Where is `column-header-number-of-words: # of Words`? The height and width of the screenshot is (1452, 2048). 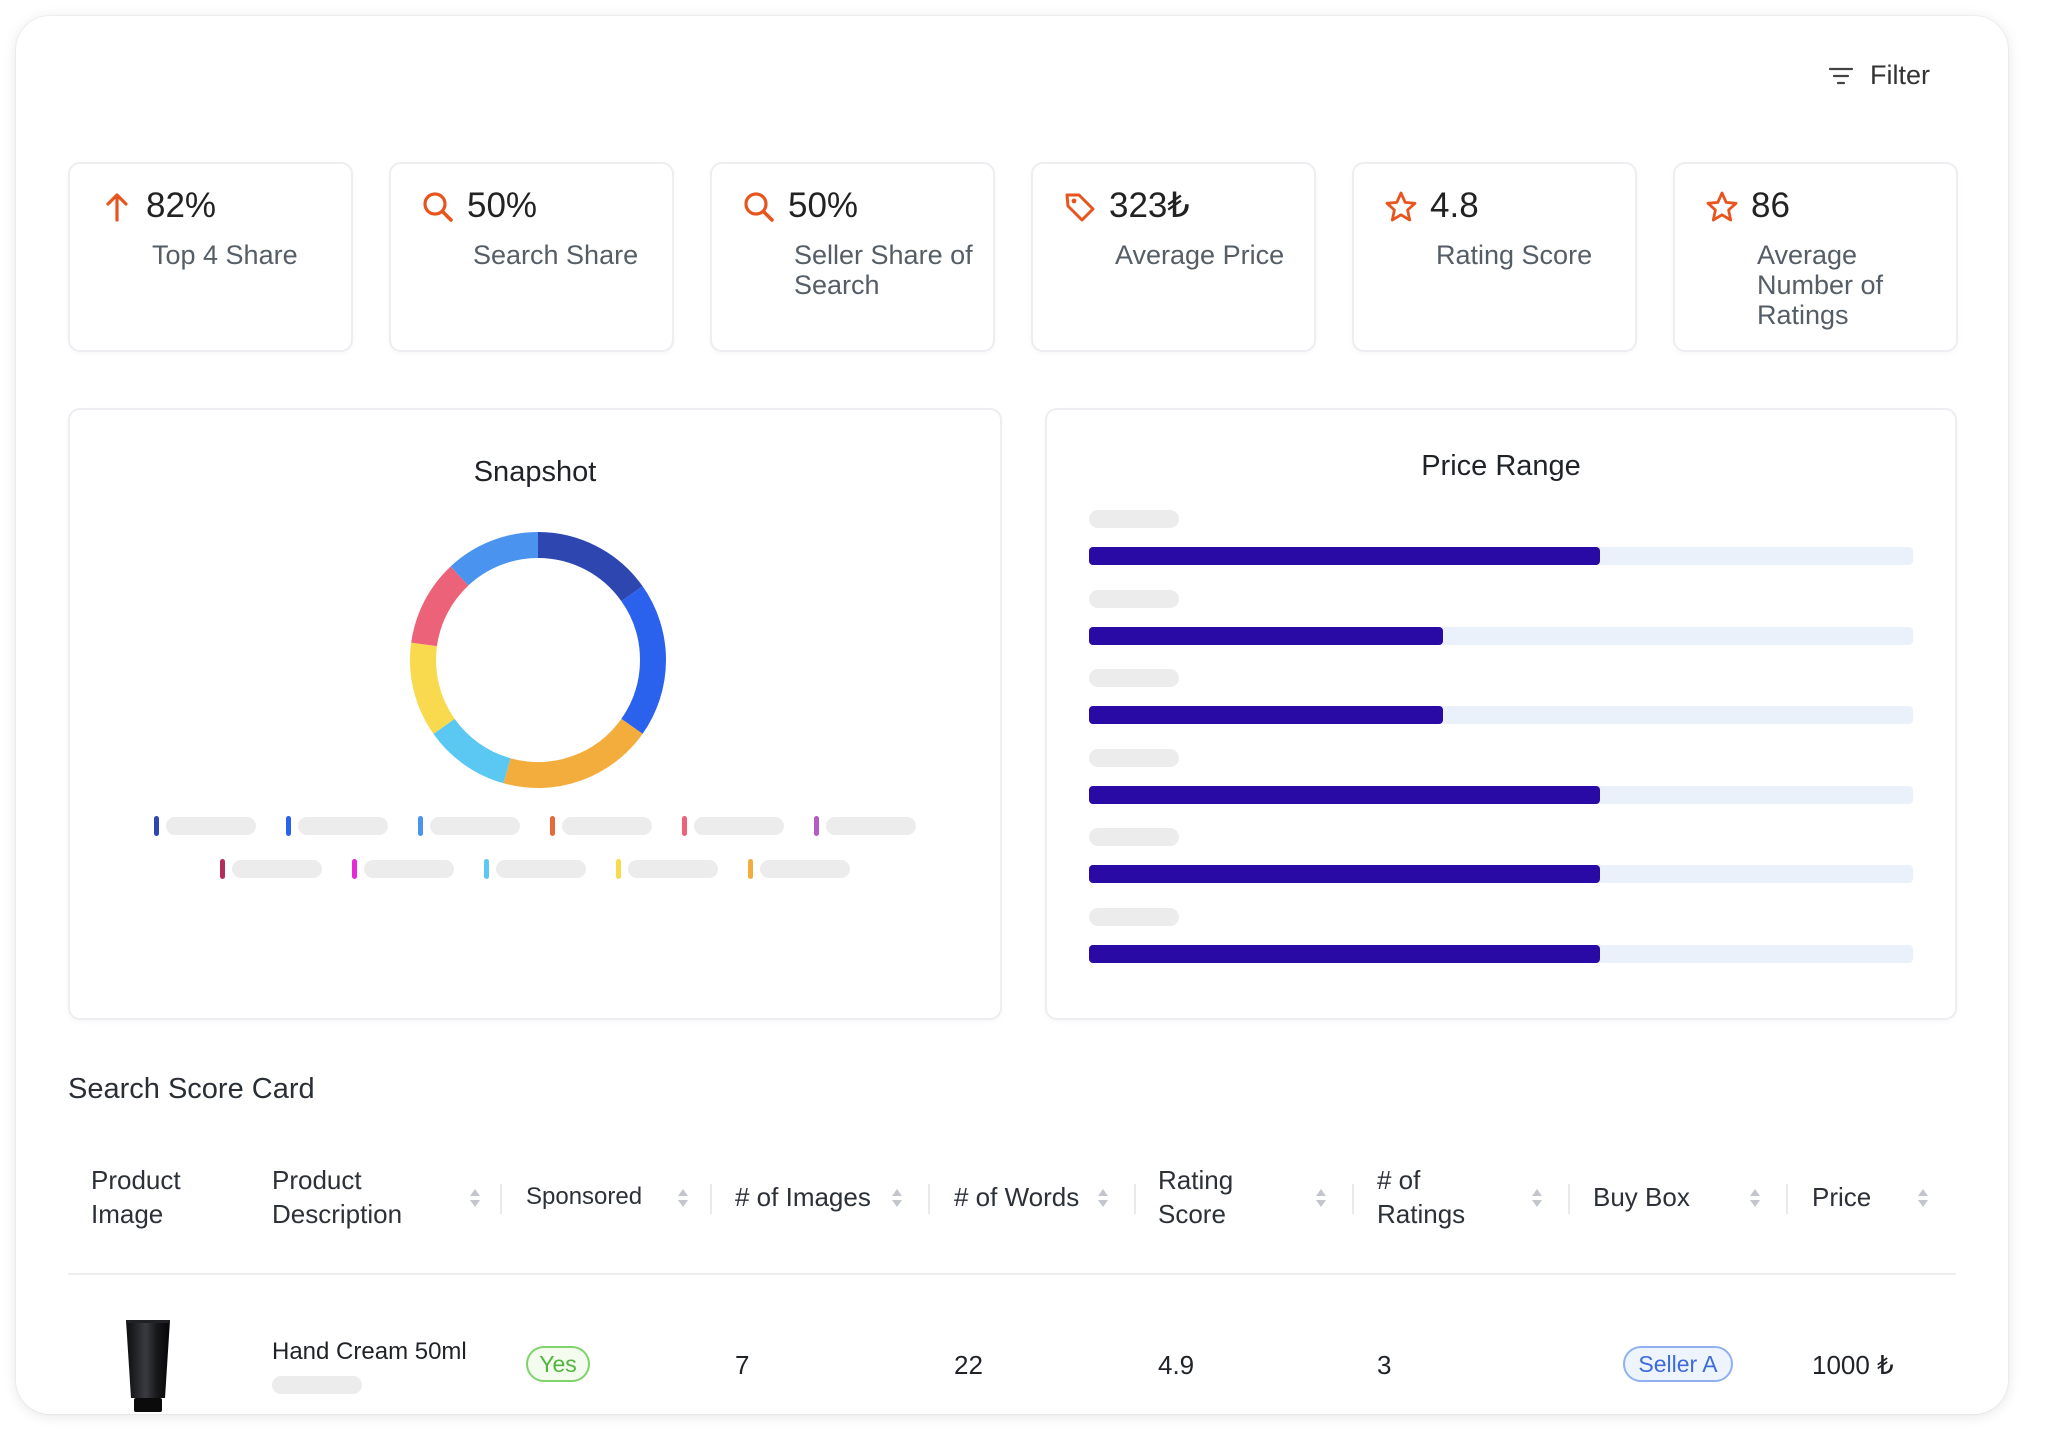
column-header-number-of-words: # of Words is located at coordinates (1017, 1197).